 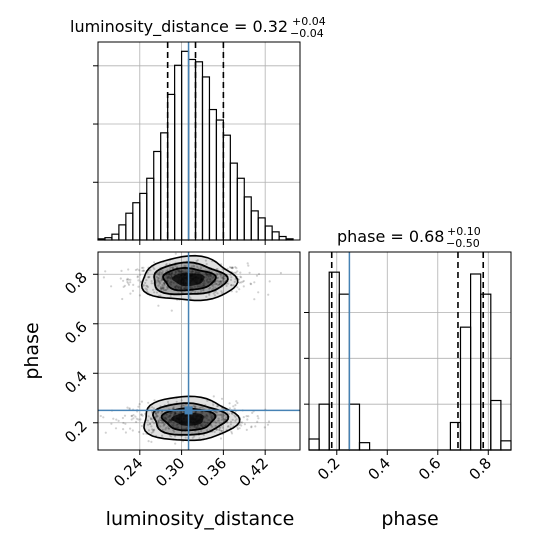 What do you see at coordinates (32, 350) in the screenshot?
I see `y-axis-label-phase: phase` at bounding box center [32, 350].